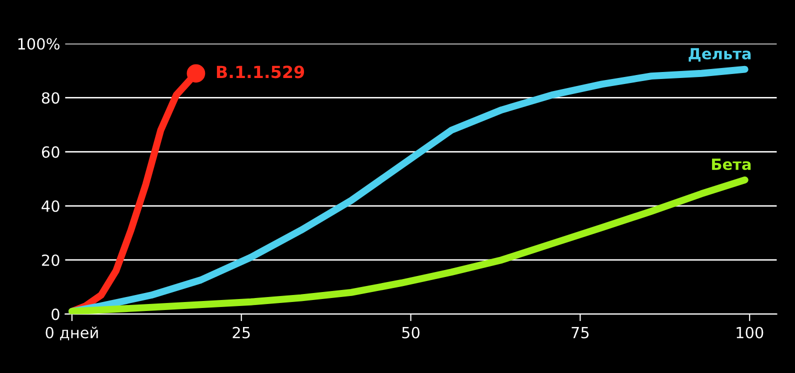 The image size is (795, 373). I want to click on x-tick-label: 25, so click(241, 332).